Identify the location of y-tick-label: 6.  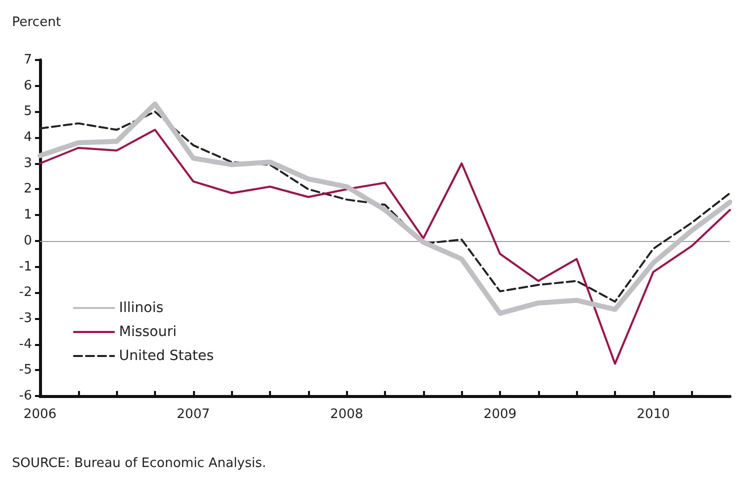
(28, 86).